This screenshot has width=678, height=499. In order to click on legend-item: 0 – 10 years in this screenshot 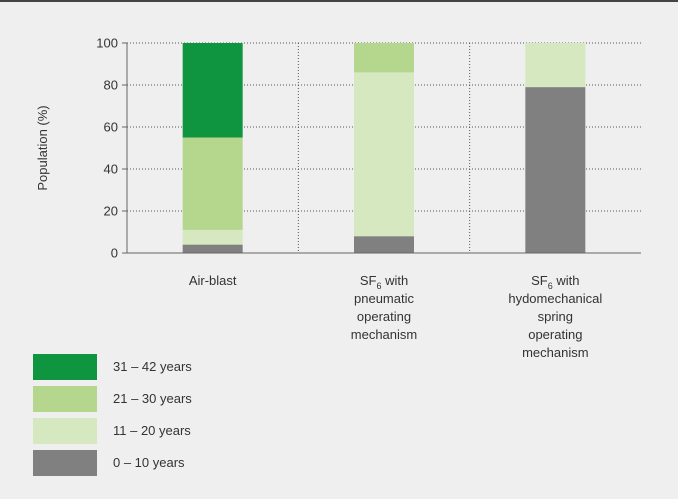, I will do `click(183, 463)`.